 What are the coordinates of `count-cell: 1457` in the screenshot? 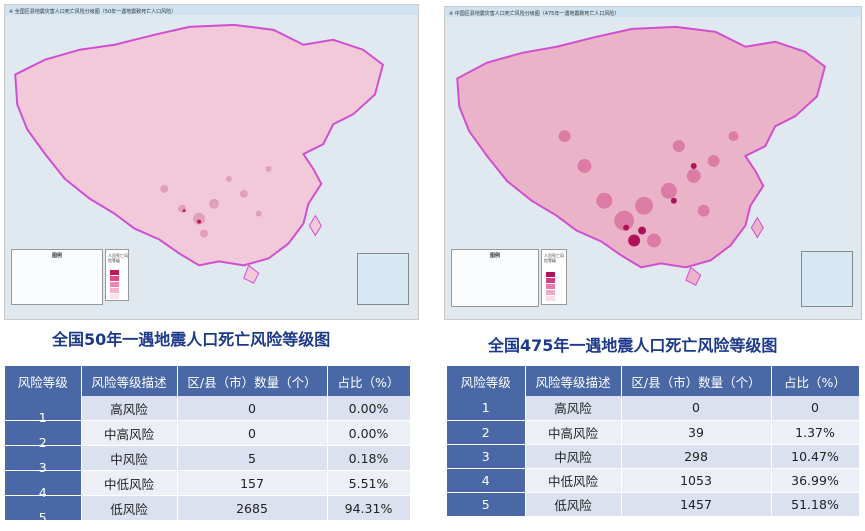 It's located at (696, 504).